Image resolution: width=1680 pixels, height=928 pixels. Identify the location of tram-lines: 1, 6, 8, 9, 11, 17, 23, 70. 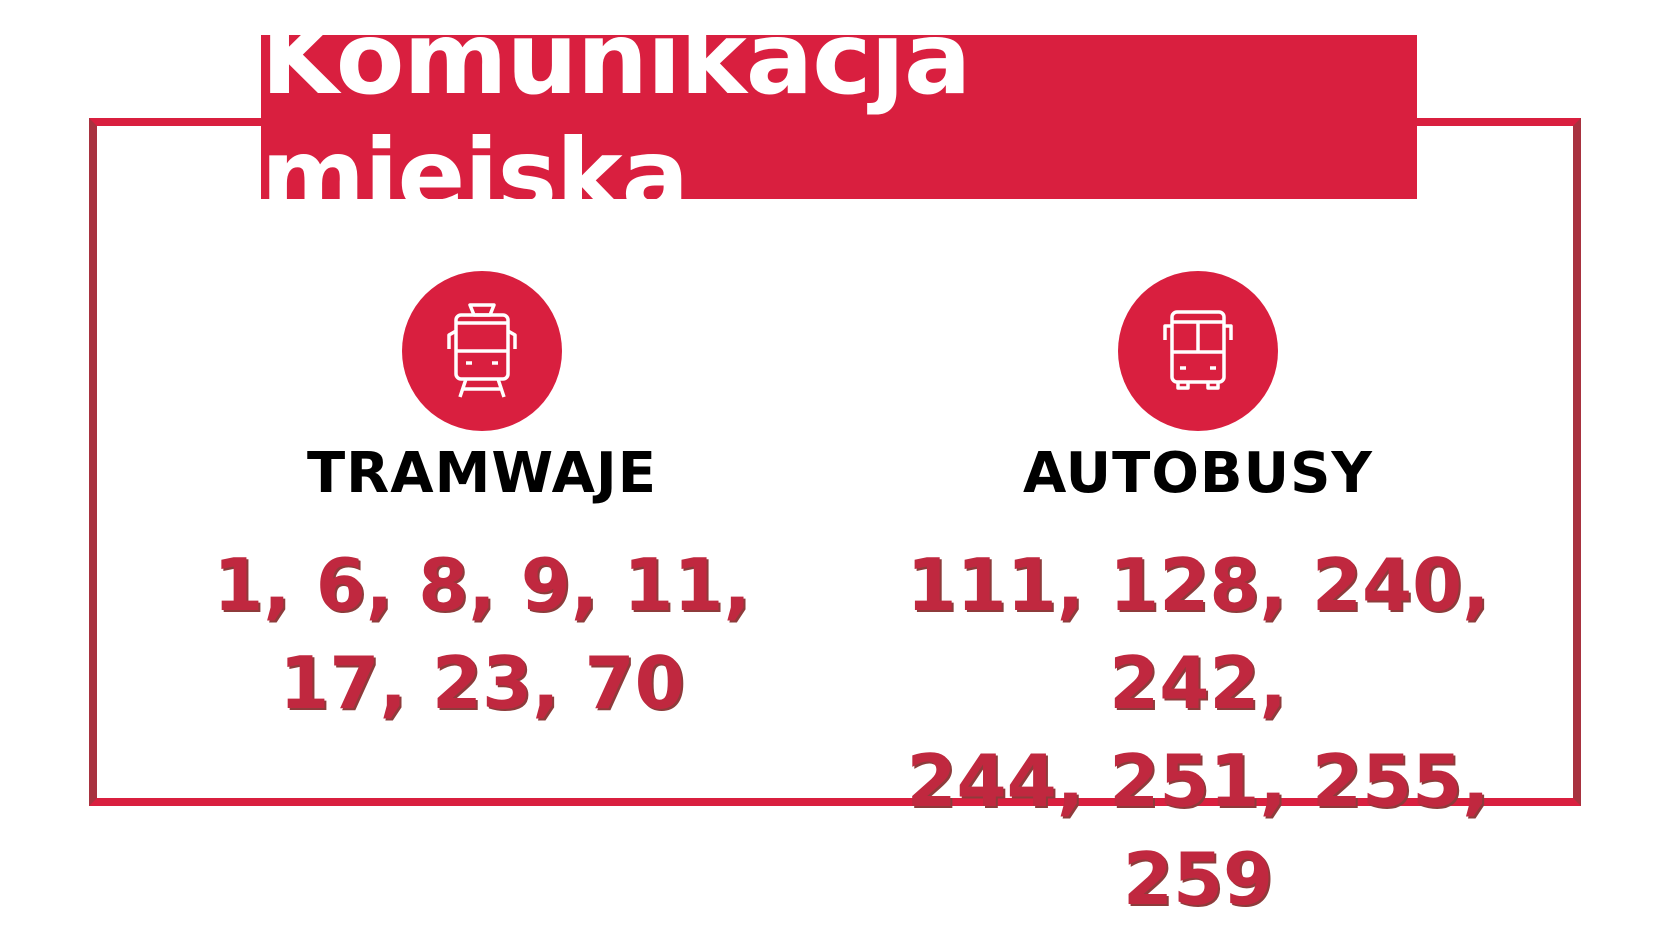
(482, 634).